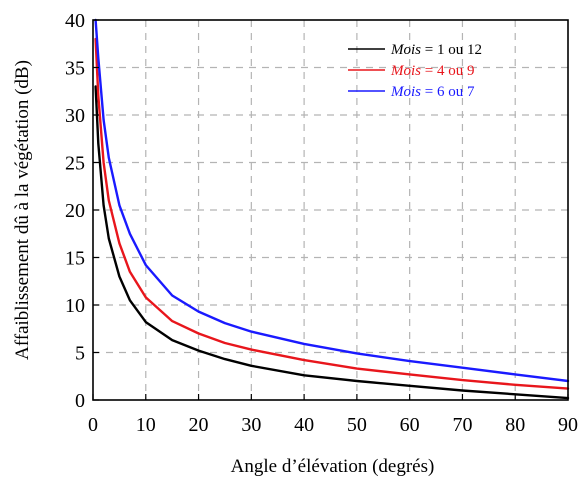  I want to click on x-tick-label: 40, so click(304, 425).